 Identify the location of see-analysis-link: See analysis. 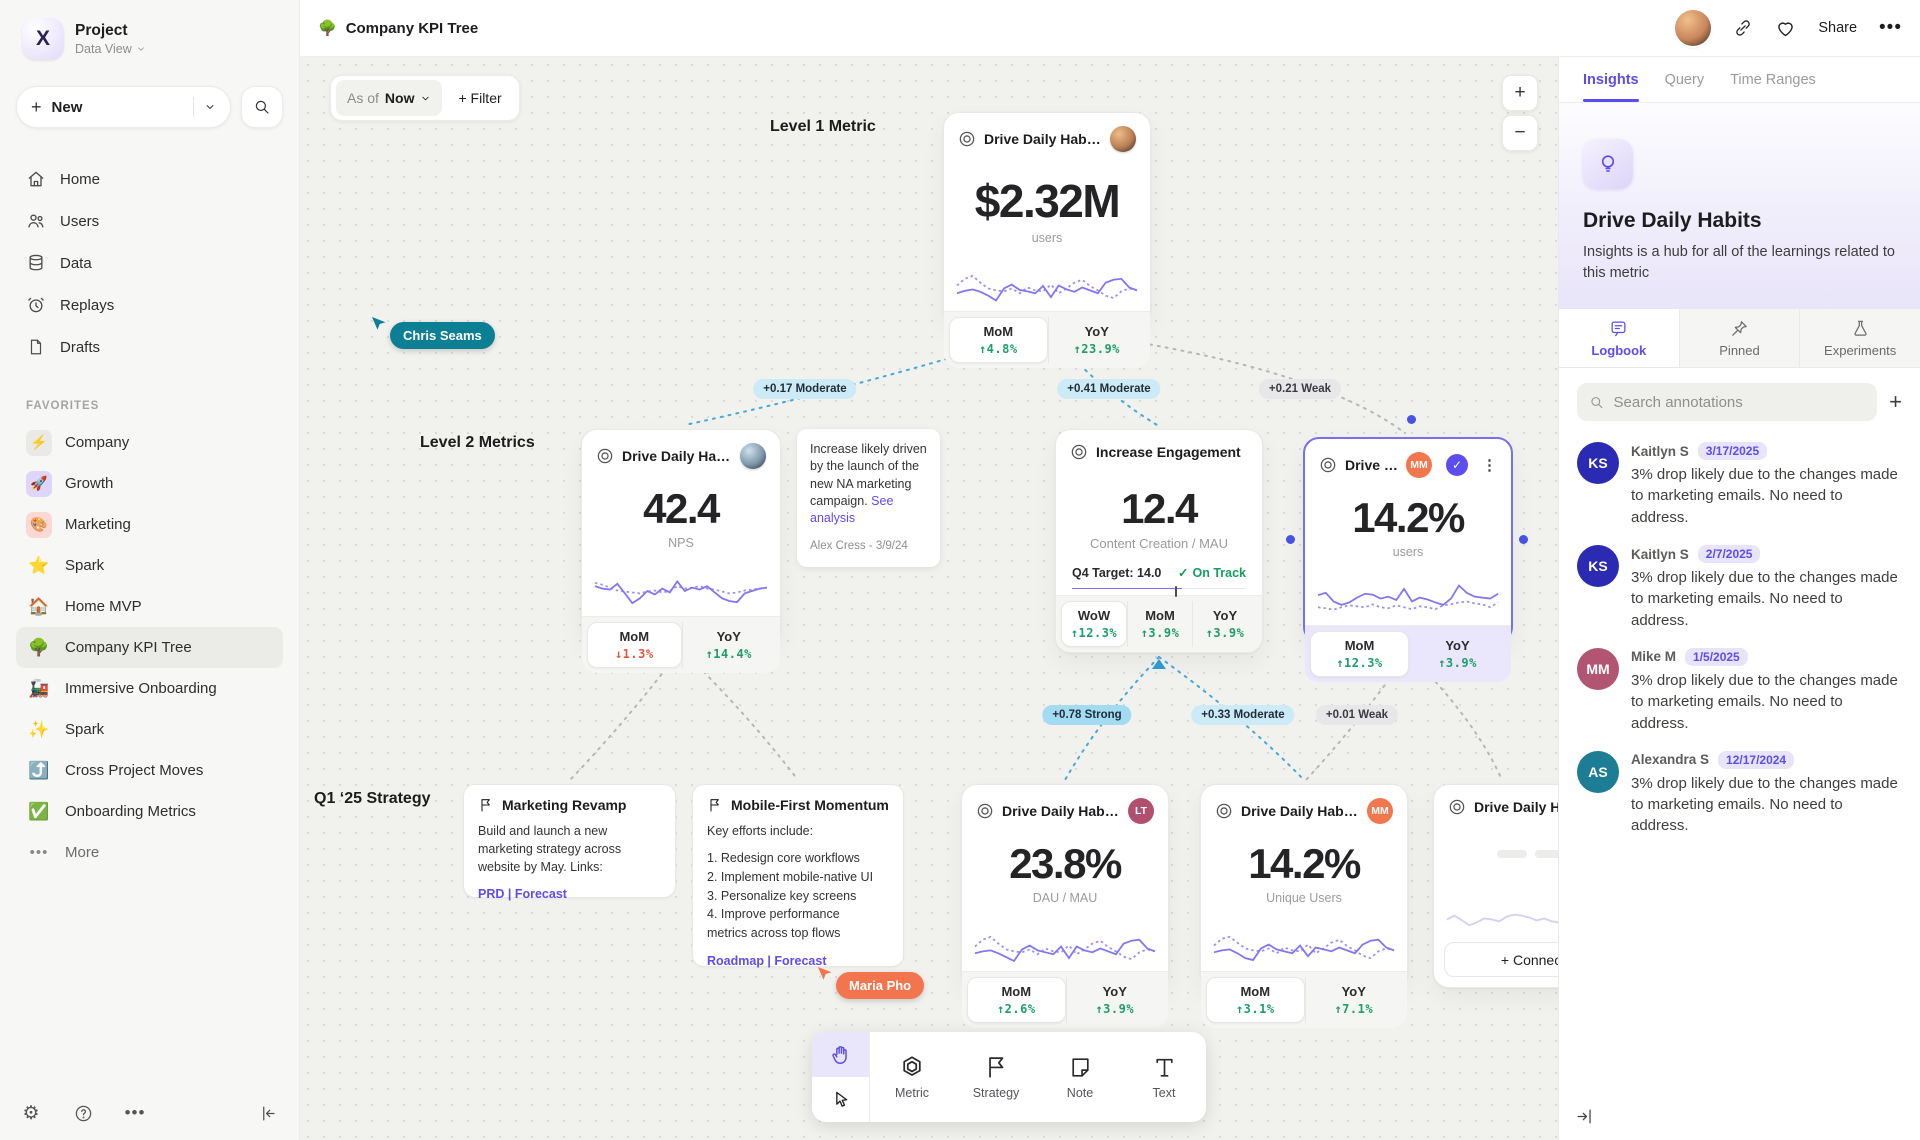
(852, 509).